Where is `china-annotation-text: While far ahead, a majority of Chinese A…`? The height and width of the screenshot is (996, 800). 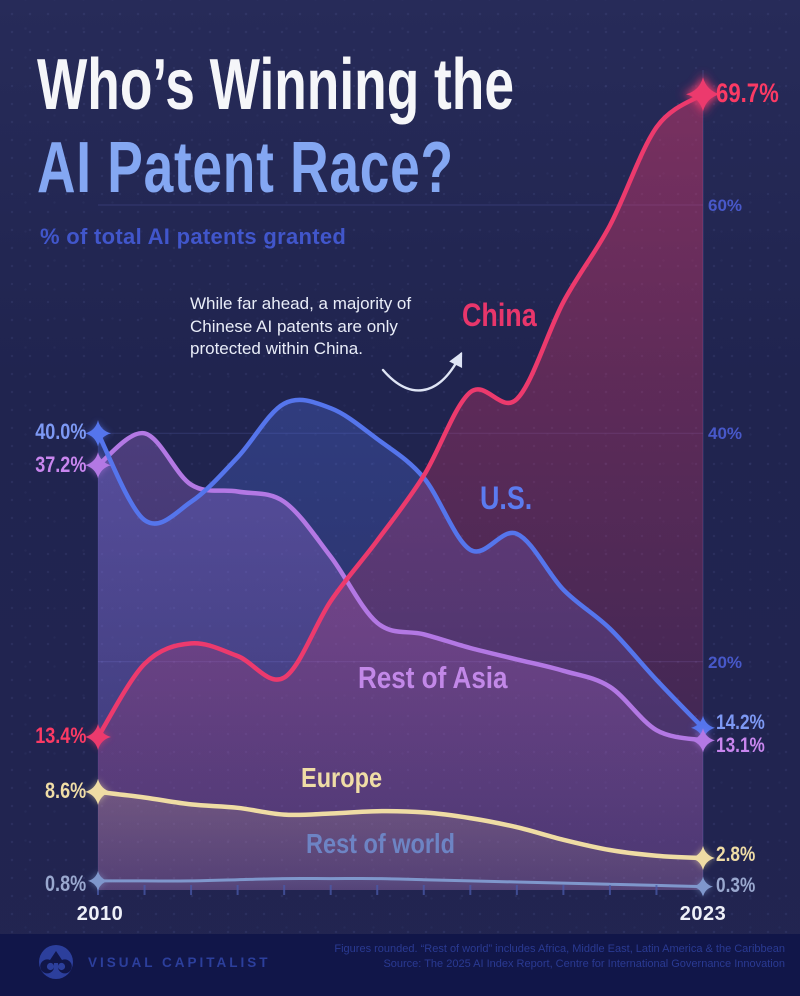 china-annotation-text: While far ahead, a majority of Chinese A… is located at coordinates (301, 326).